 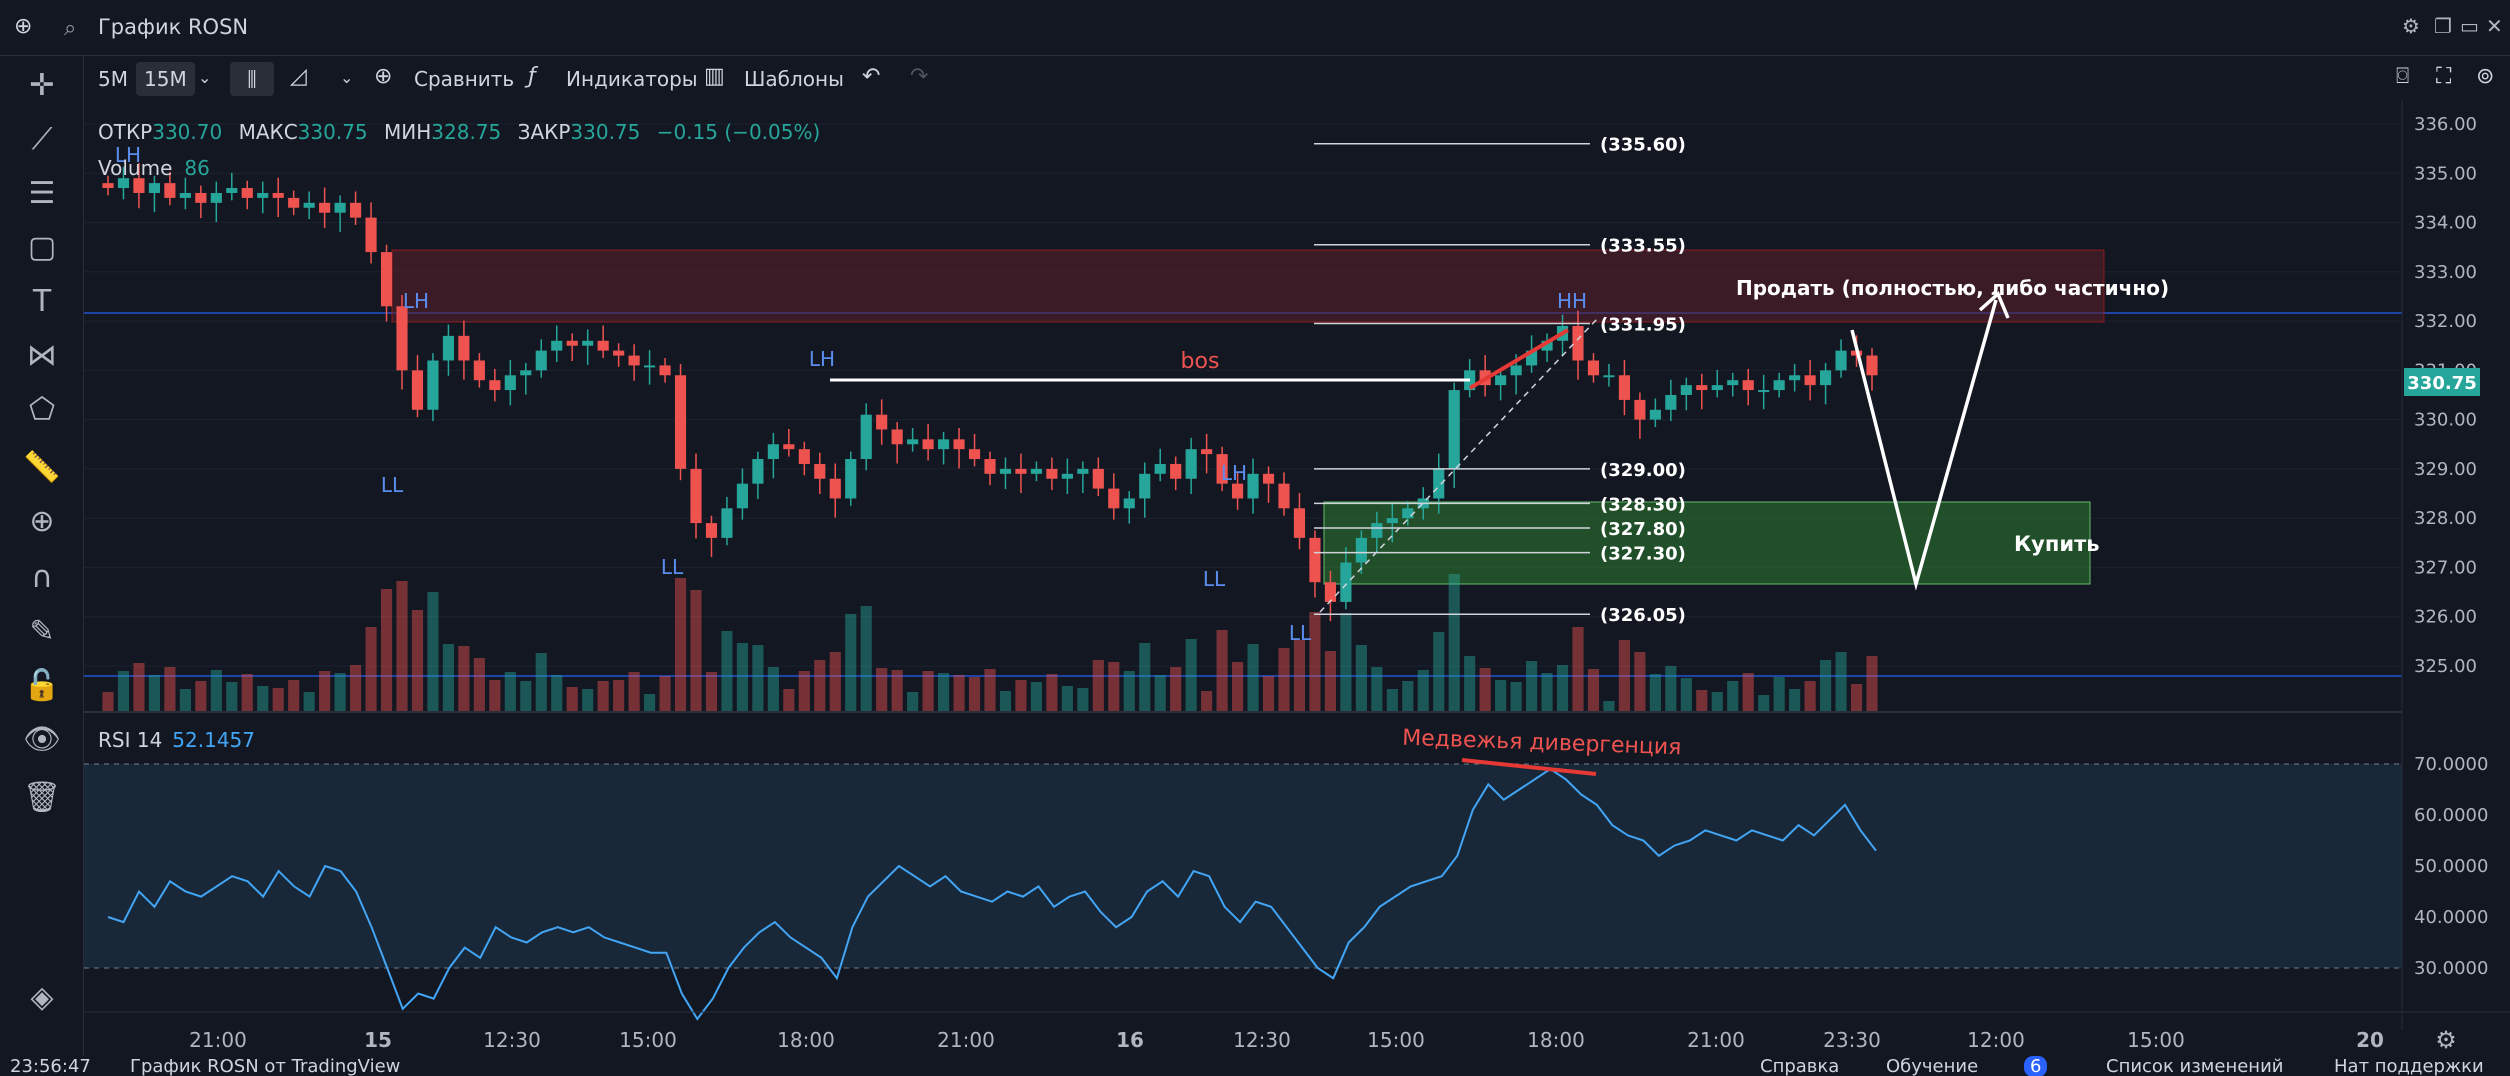 What do you see at coordinates (714, 76) in the screenshot?
I see `templates-icon: ▥` at bounding box center [714, 76].